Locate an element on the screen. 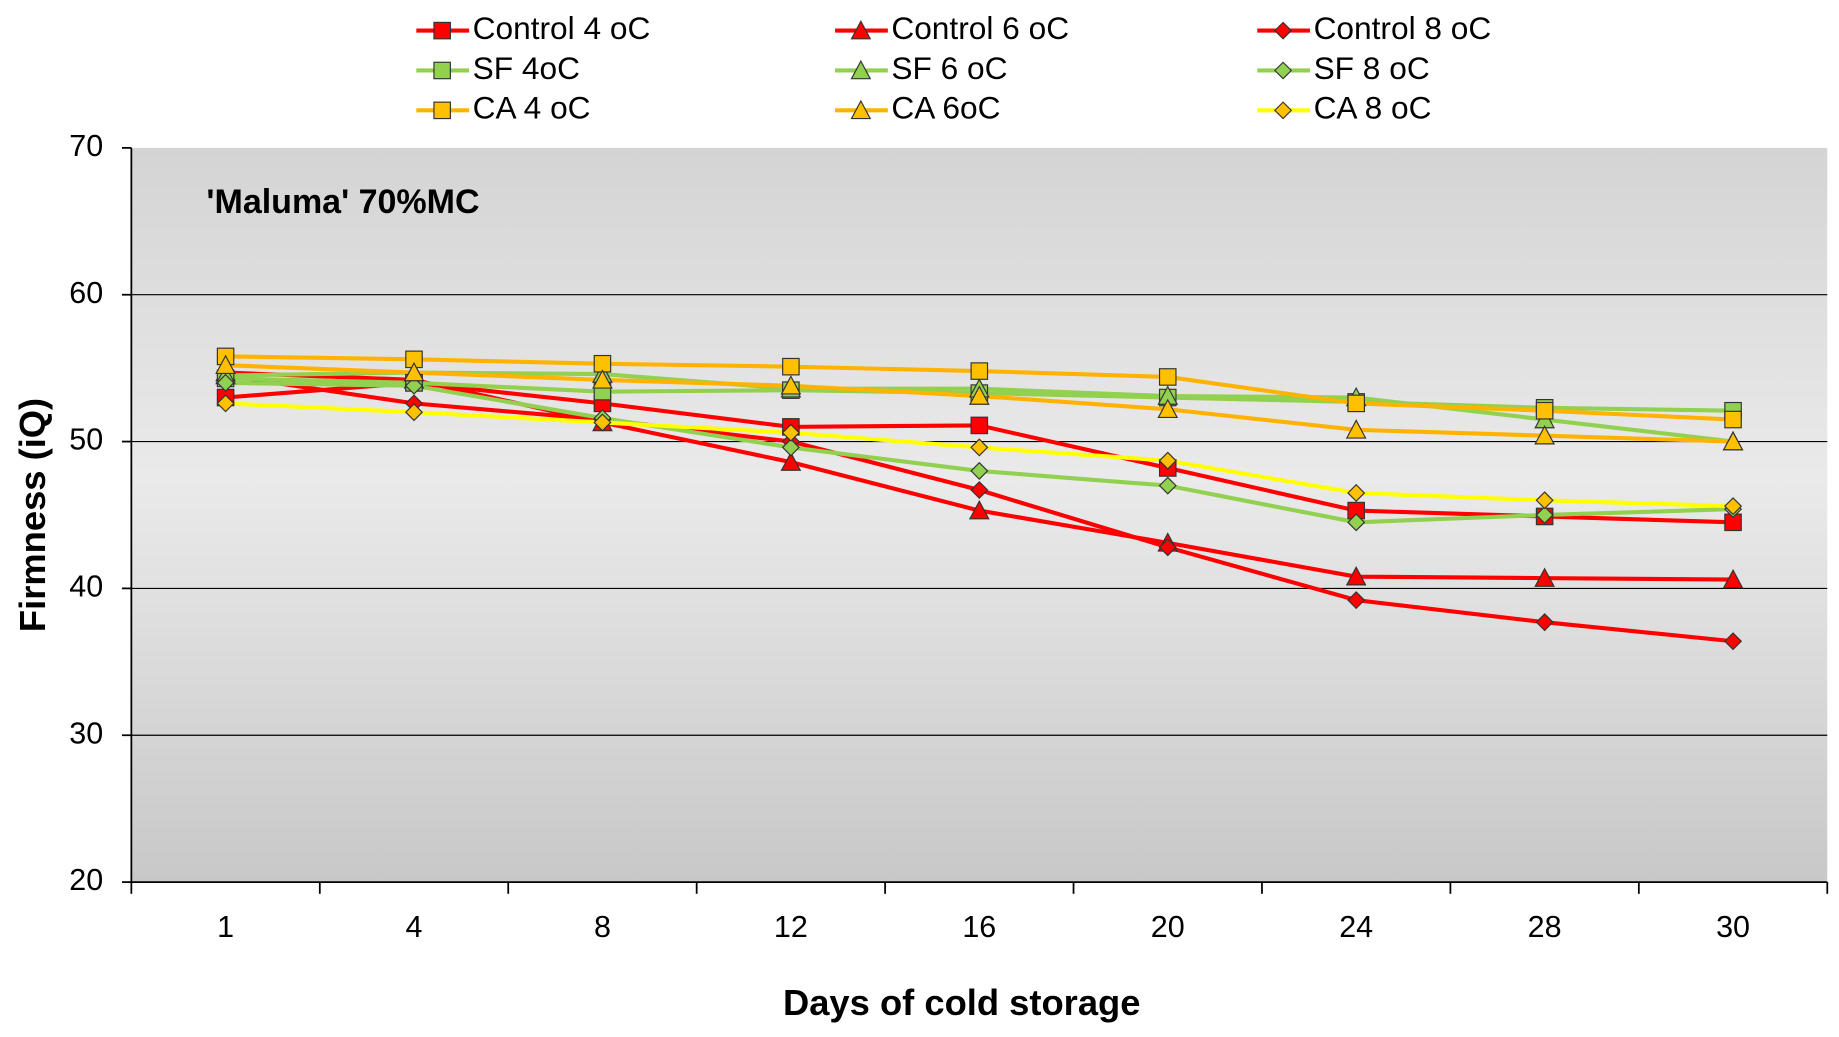 The width and height of the screenshot is (1839, 1037). legend-label: CA 6oC is located at coordinates (945, 108).